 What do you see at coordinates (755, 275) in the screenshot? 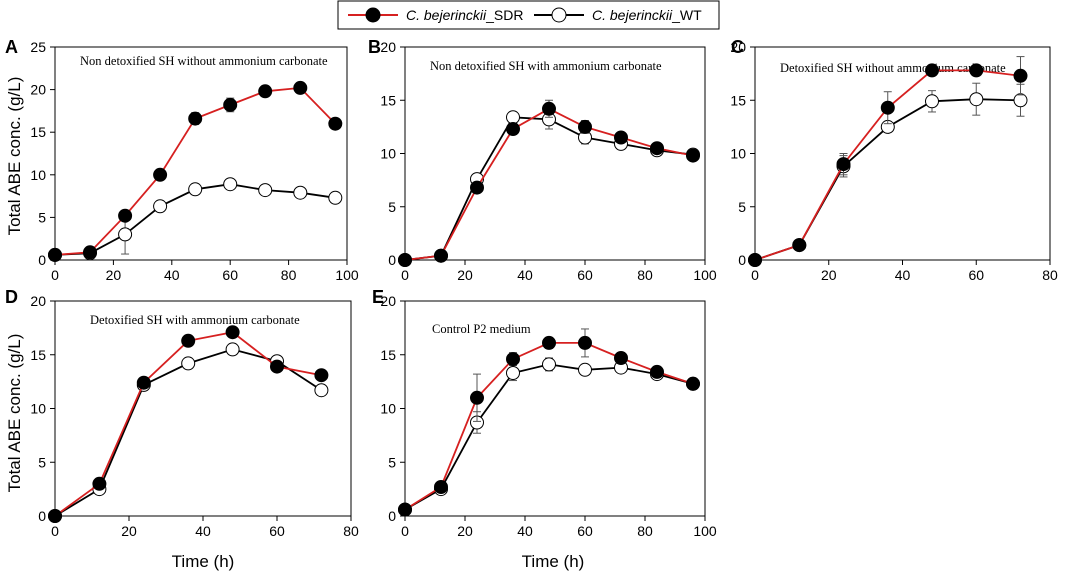
I see `panel-c-x-tick-label: 0` at bounding box center [755, 275].